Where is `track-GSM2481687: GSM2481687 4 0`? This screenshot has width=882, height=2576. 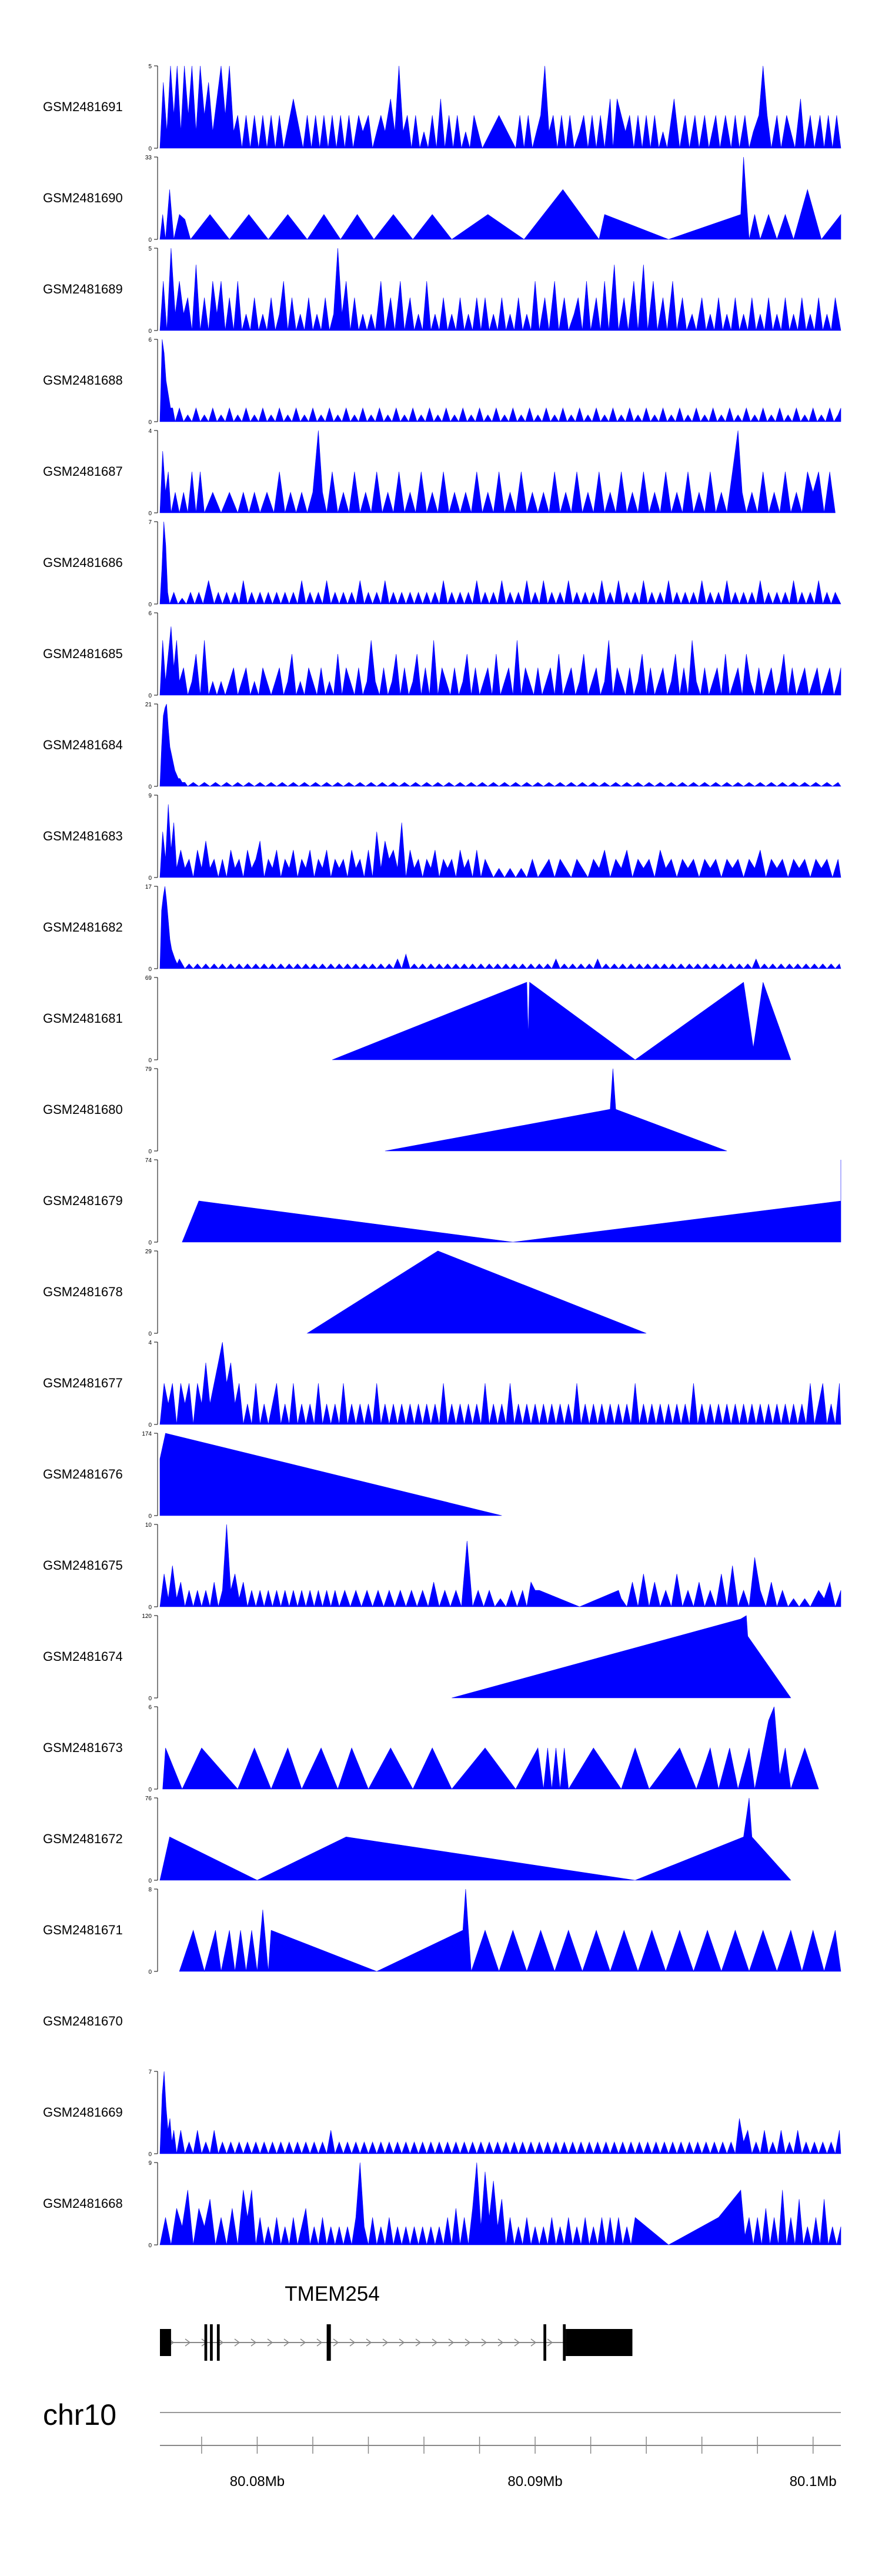 track-GSM2481687: GSM2481687 4 0 is located at coordinates (439, 472).